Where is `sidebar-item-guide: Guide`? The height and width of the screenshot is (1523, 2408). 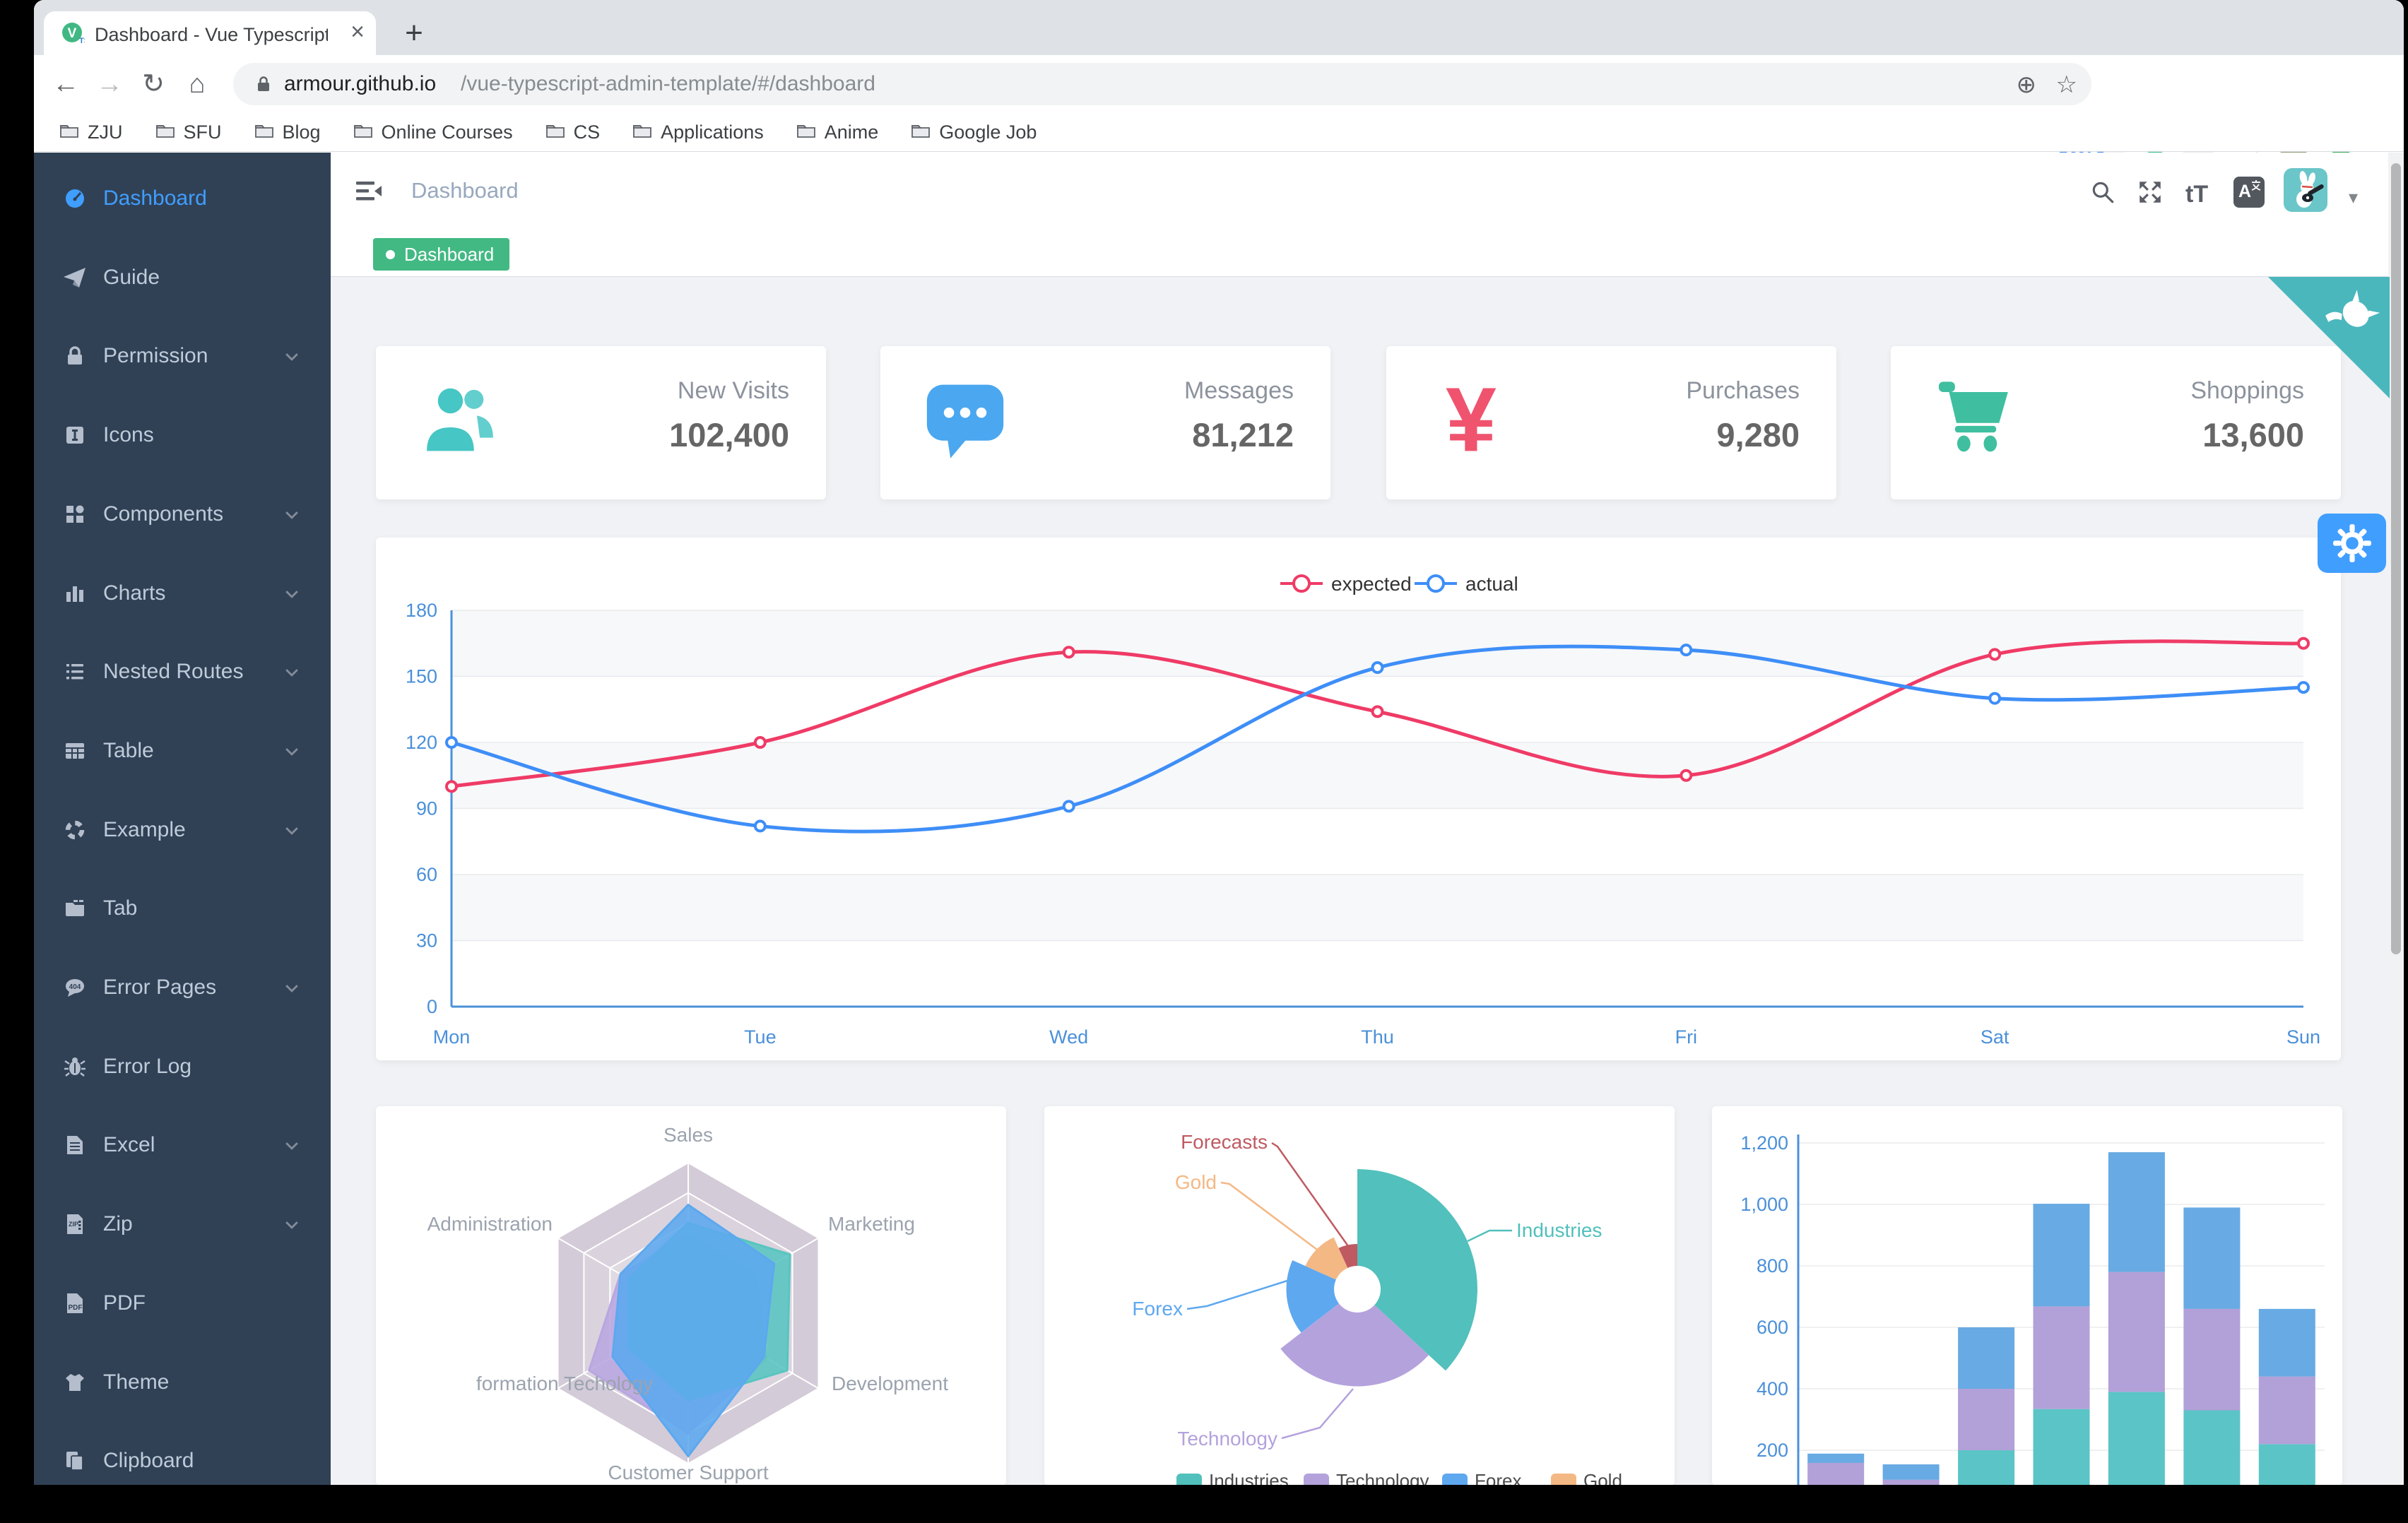 sidebar-item-guide: Guide is located at coordinates (182, 277).